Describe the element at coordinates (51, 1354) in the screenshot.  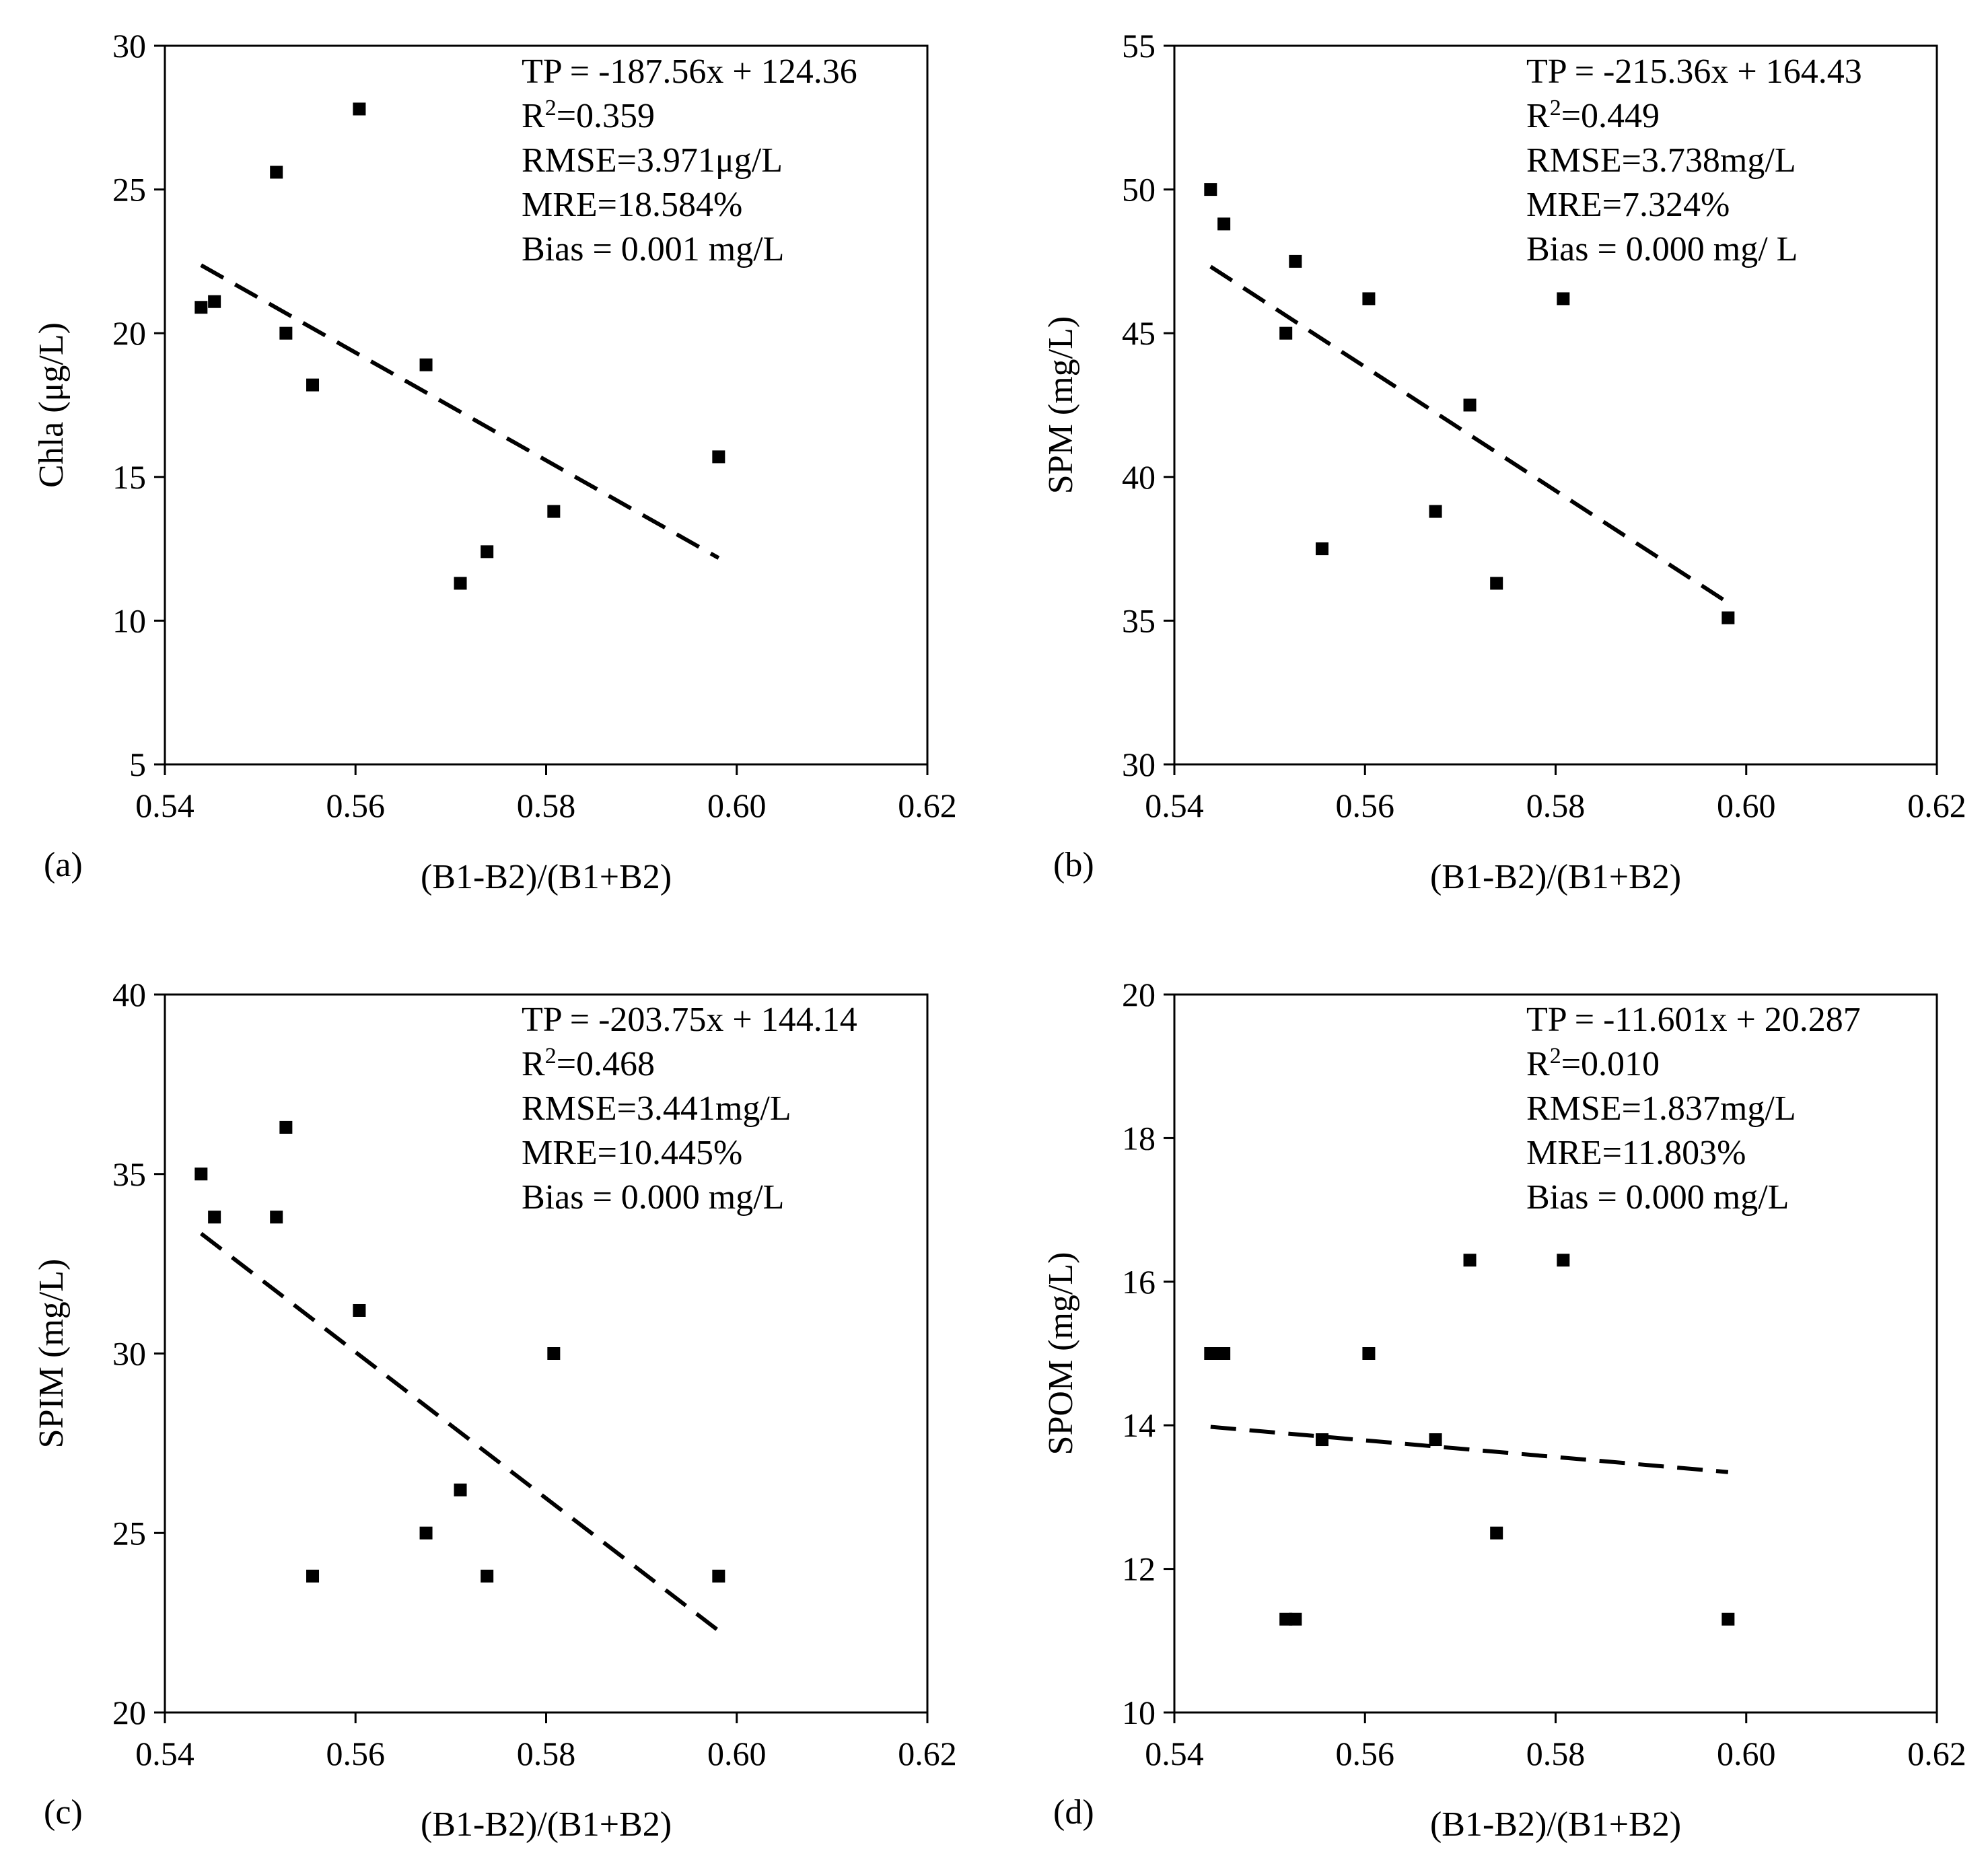
I see `chart-3-y-axis-label: SPIM (mg/L)` at that location.